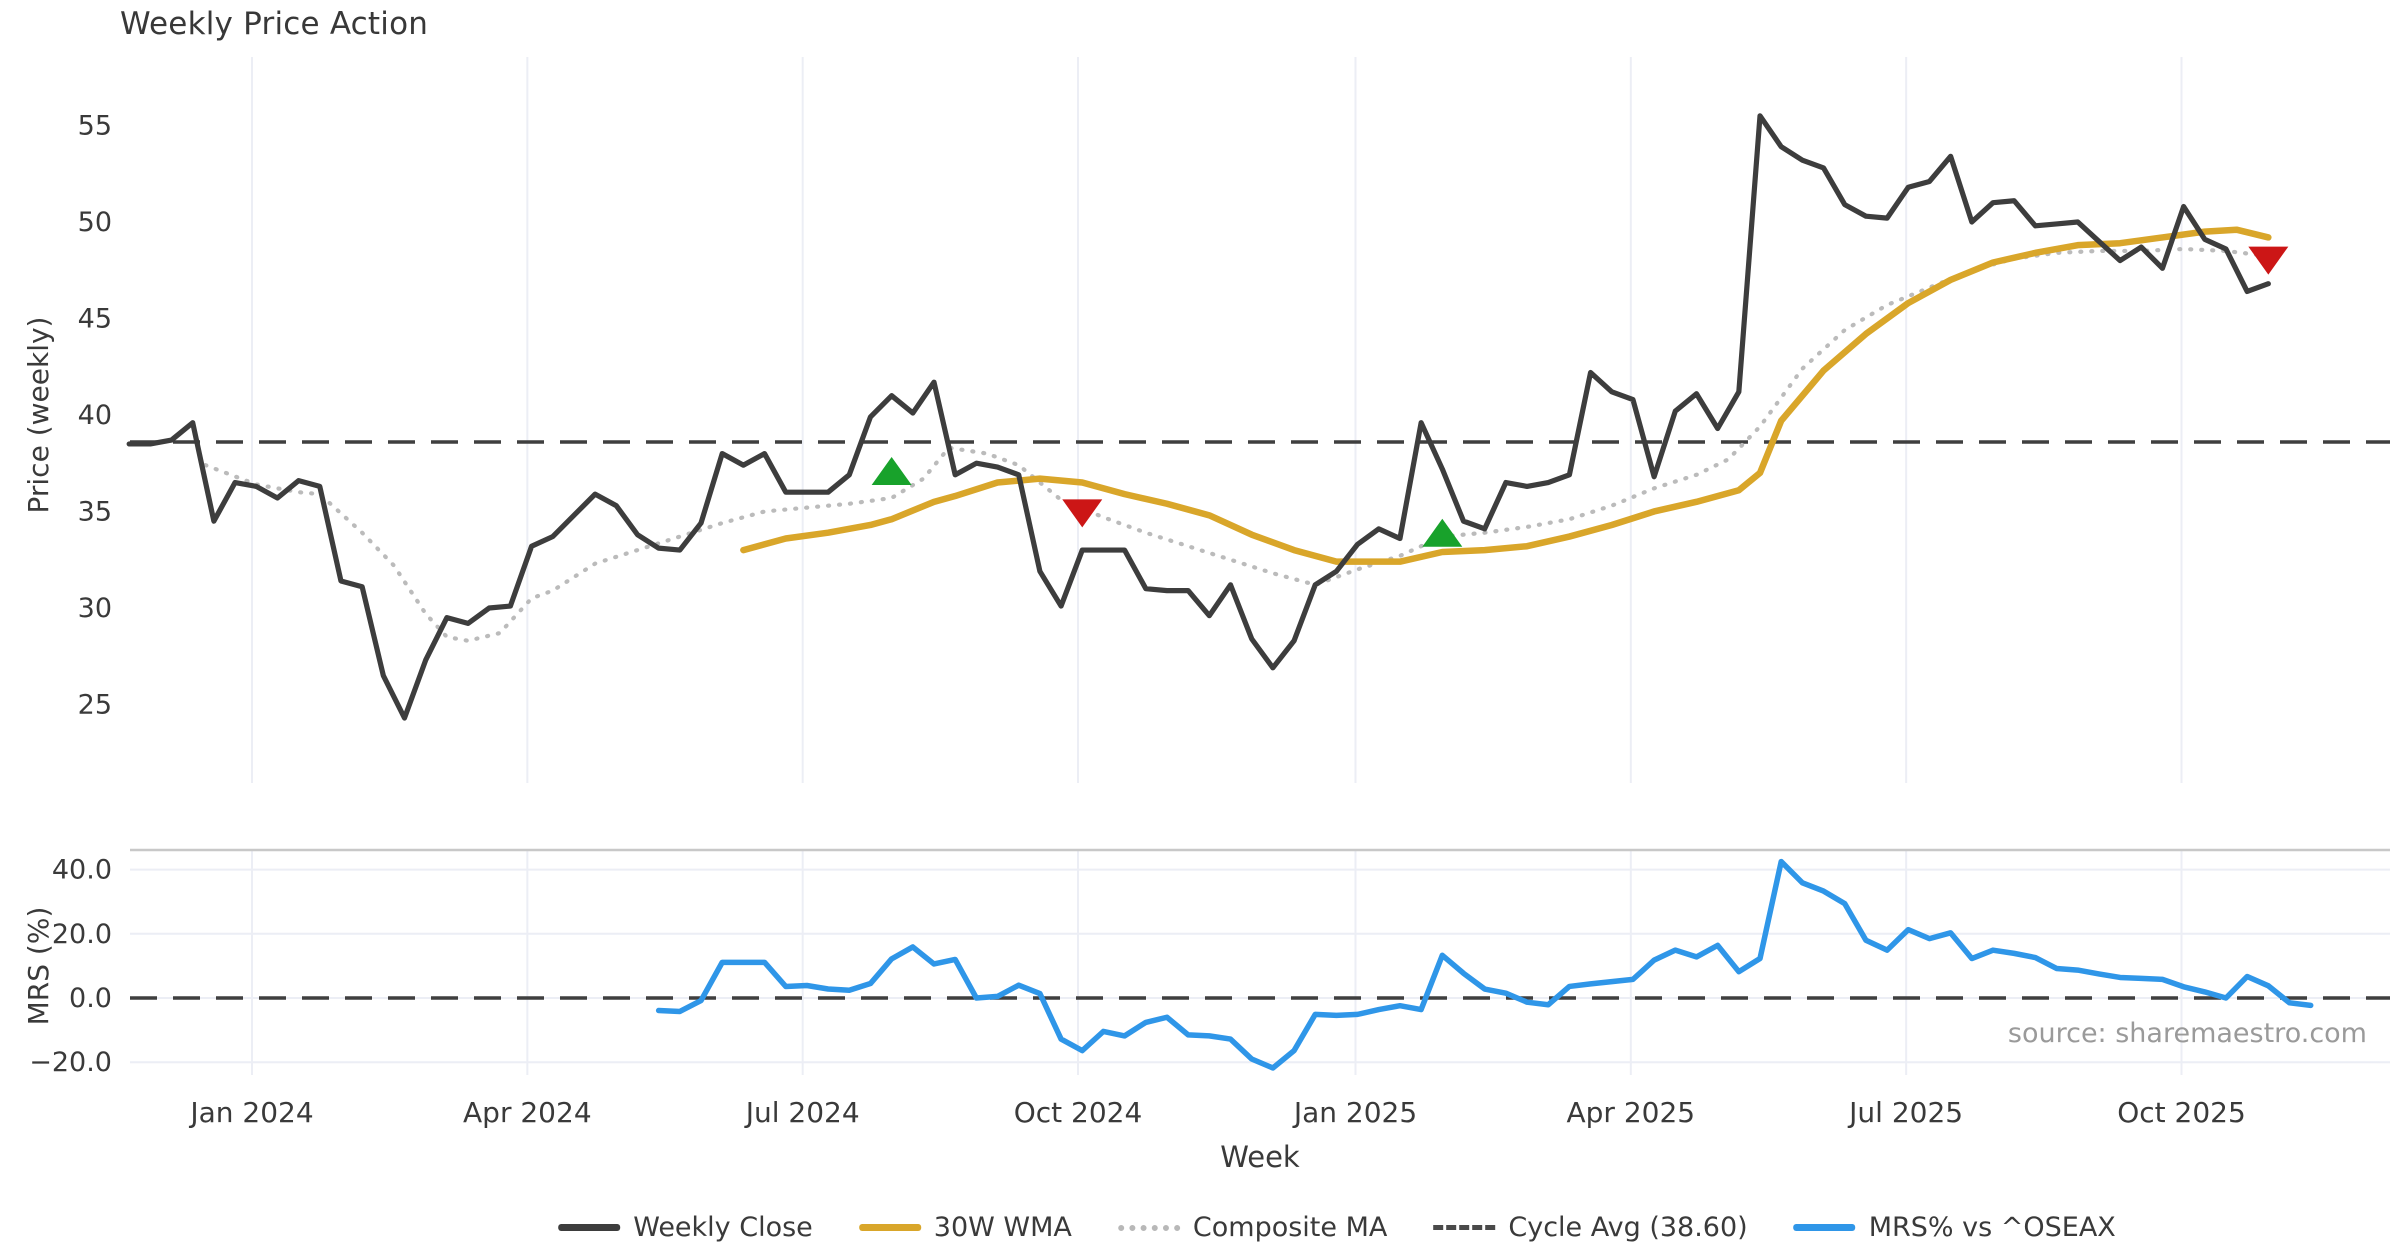  Describe the element at coordinates (1905, 1112) in the screenshot. I see `x-axis-tick: Jul 2025` at that location.